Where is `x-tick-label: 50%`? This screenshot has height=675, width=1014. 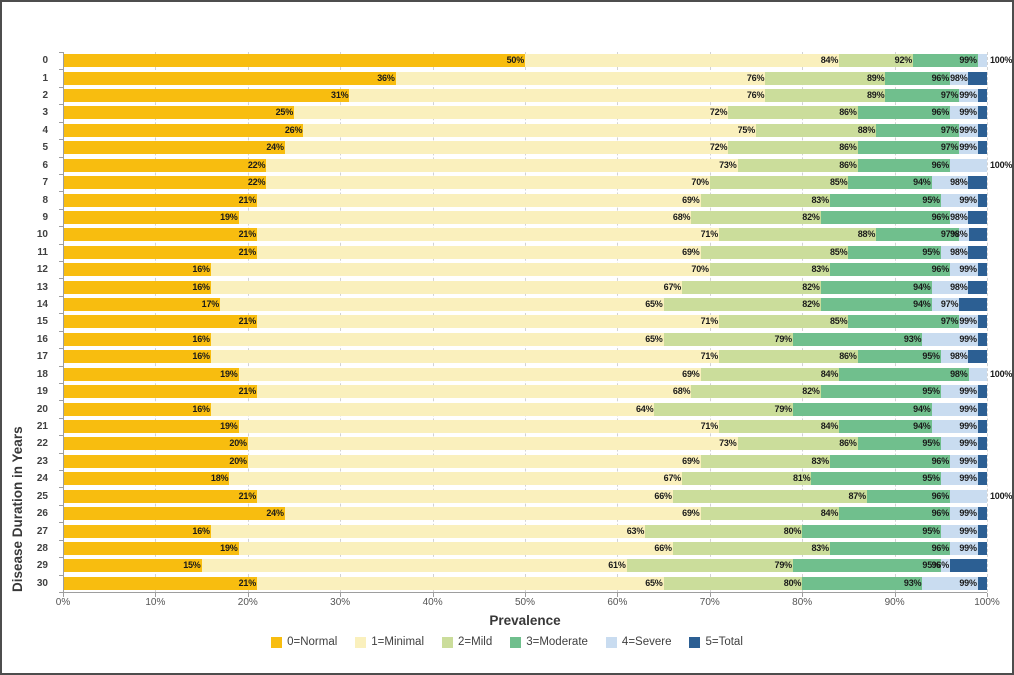
x-tick-label: 50% is located at coordinates (524, 602).